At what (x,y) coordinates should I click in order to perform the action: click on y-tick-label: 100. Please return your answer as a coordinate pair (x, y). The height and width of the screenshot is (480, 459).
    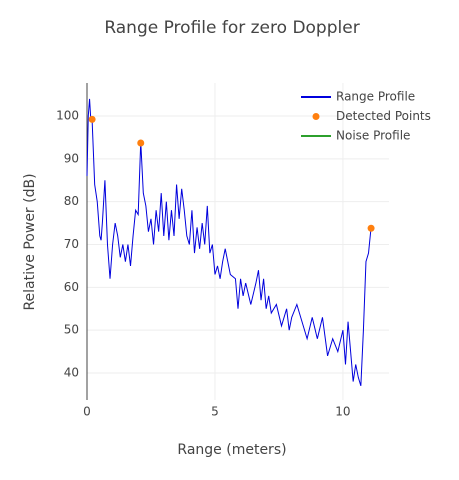
    Looking at the image, I should click on (67, 115).